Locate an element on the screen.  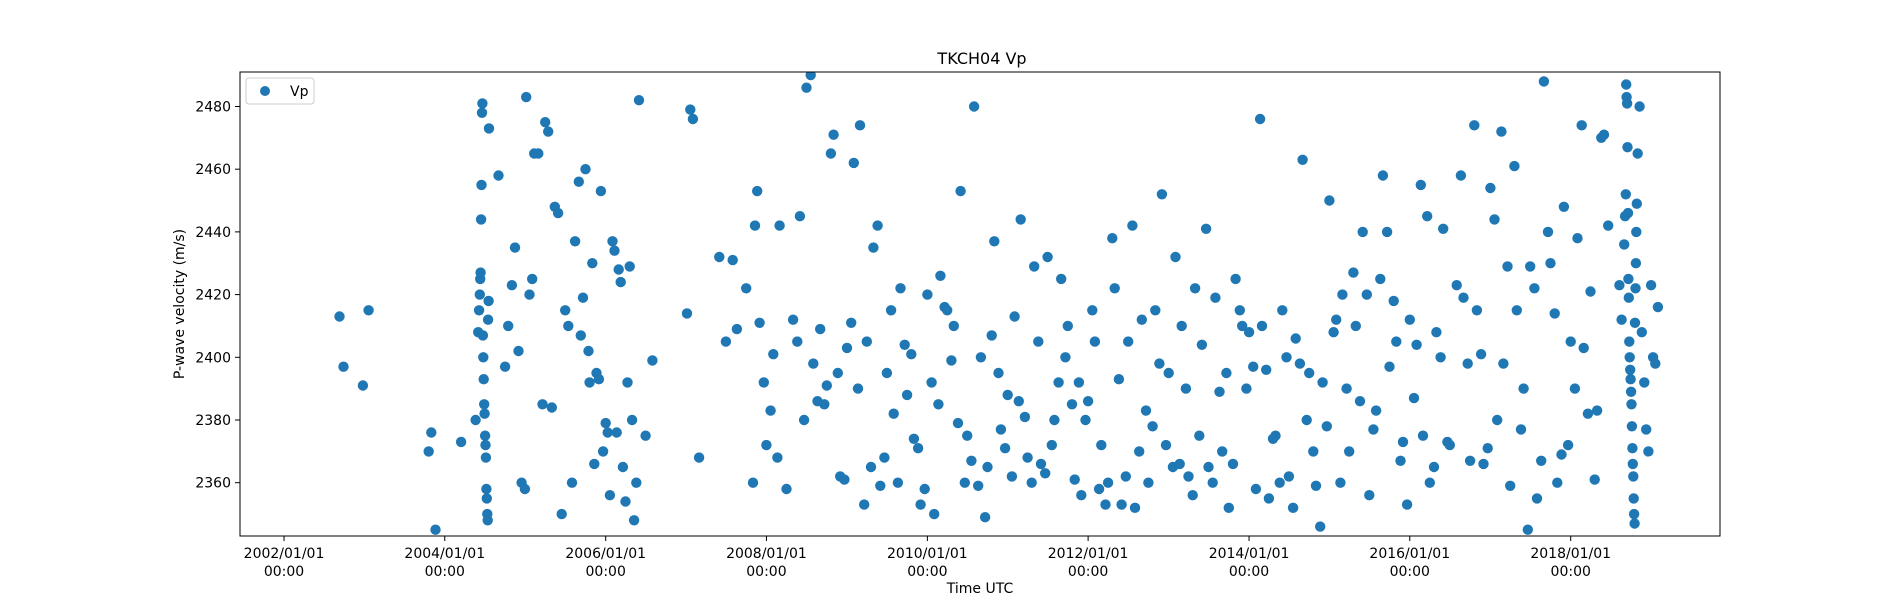
y-tick-label-1: 2380 is located at coordinates (213, 421).